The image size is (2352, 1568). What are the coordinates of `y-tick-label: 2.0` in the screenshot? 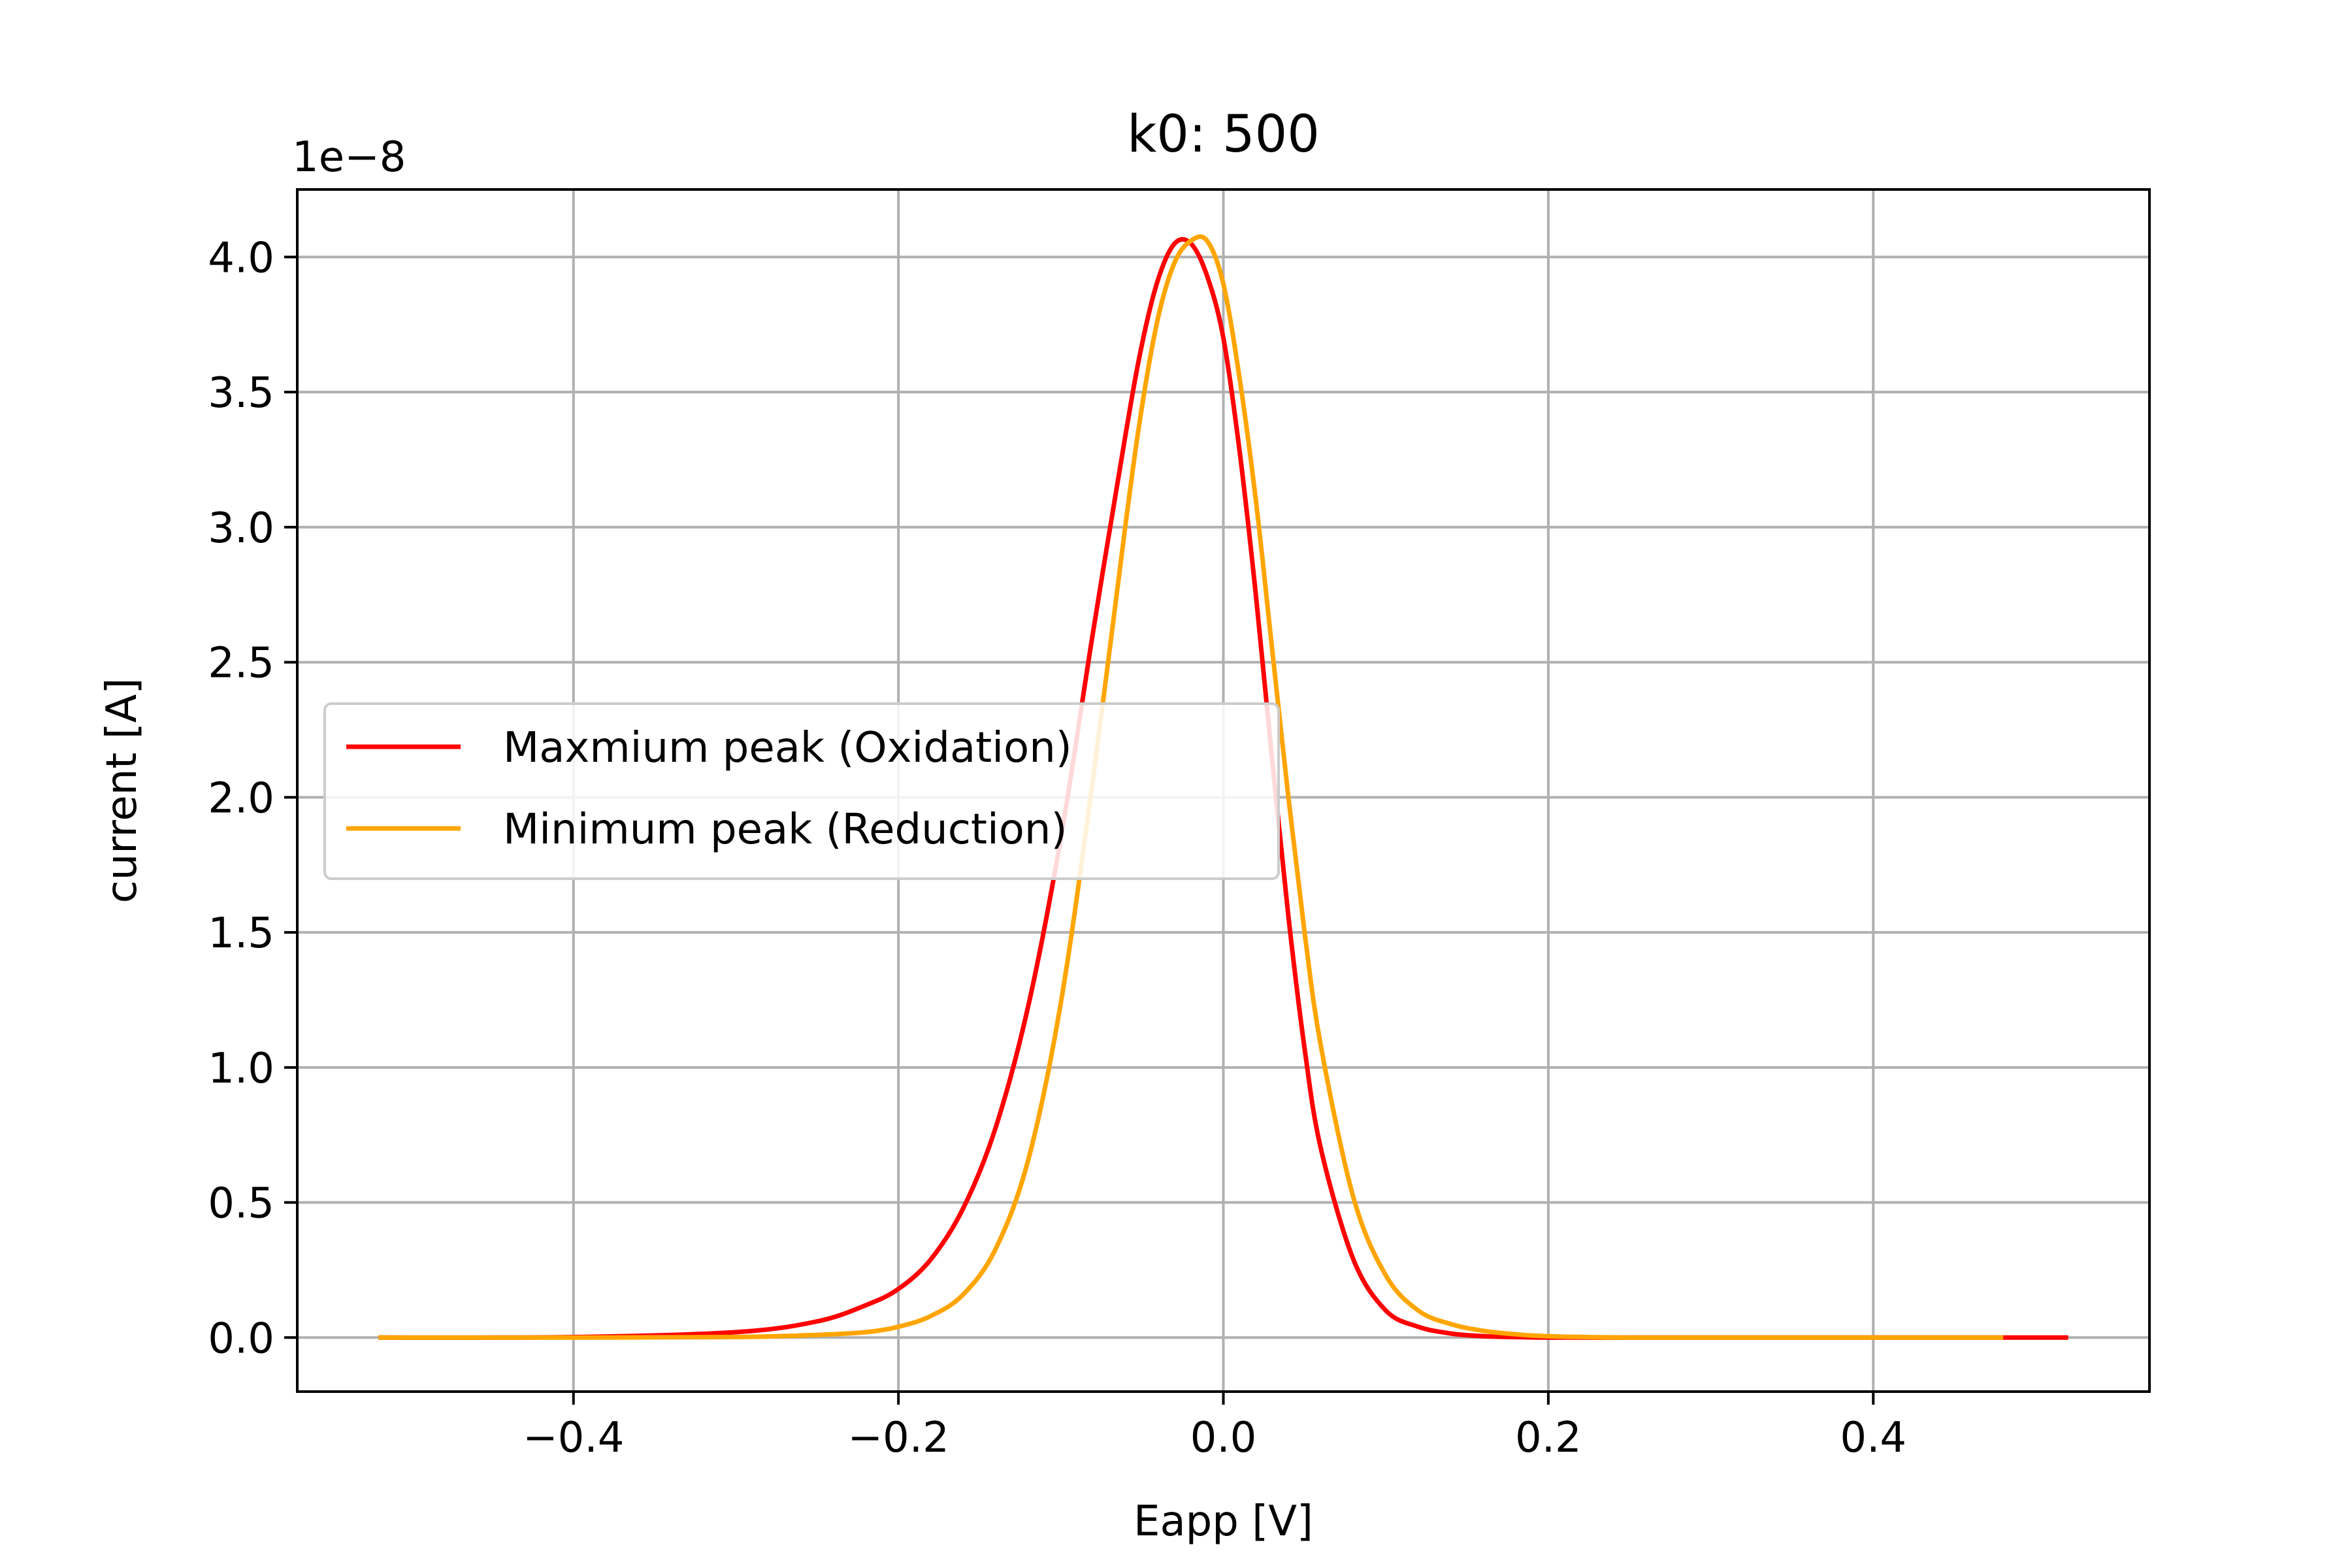 It's located at (241, 798).